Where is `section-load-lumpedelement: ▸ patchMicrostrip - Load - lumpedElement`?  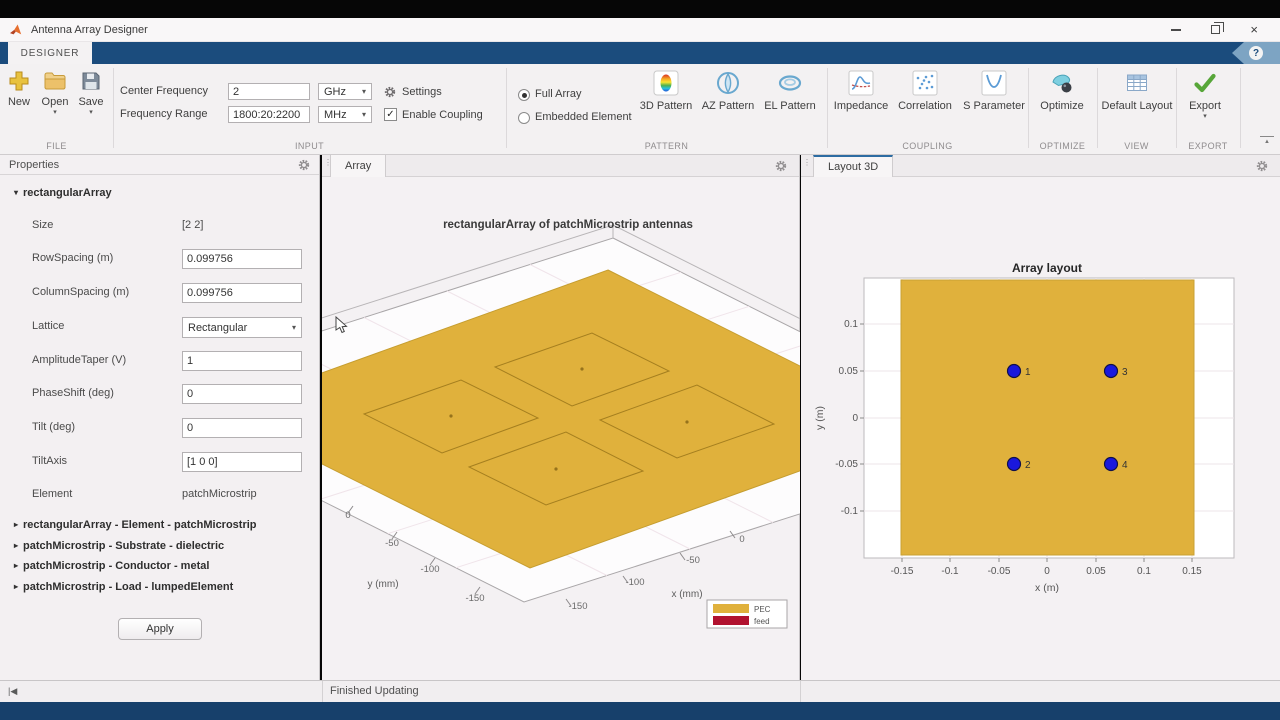
section-load-lumpedelement: ▸ patchMicrostrip - Load - lumpedElement is located at coordinates (124, 587).